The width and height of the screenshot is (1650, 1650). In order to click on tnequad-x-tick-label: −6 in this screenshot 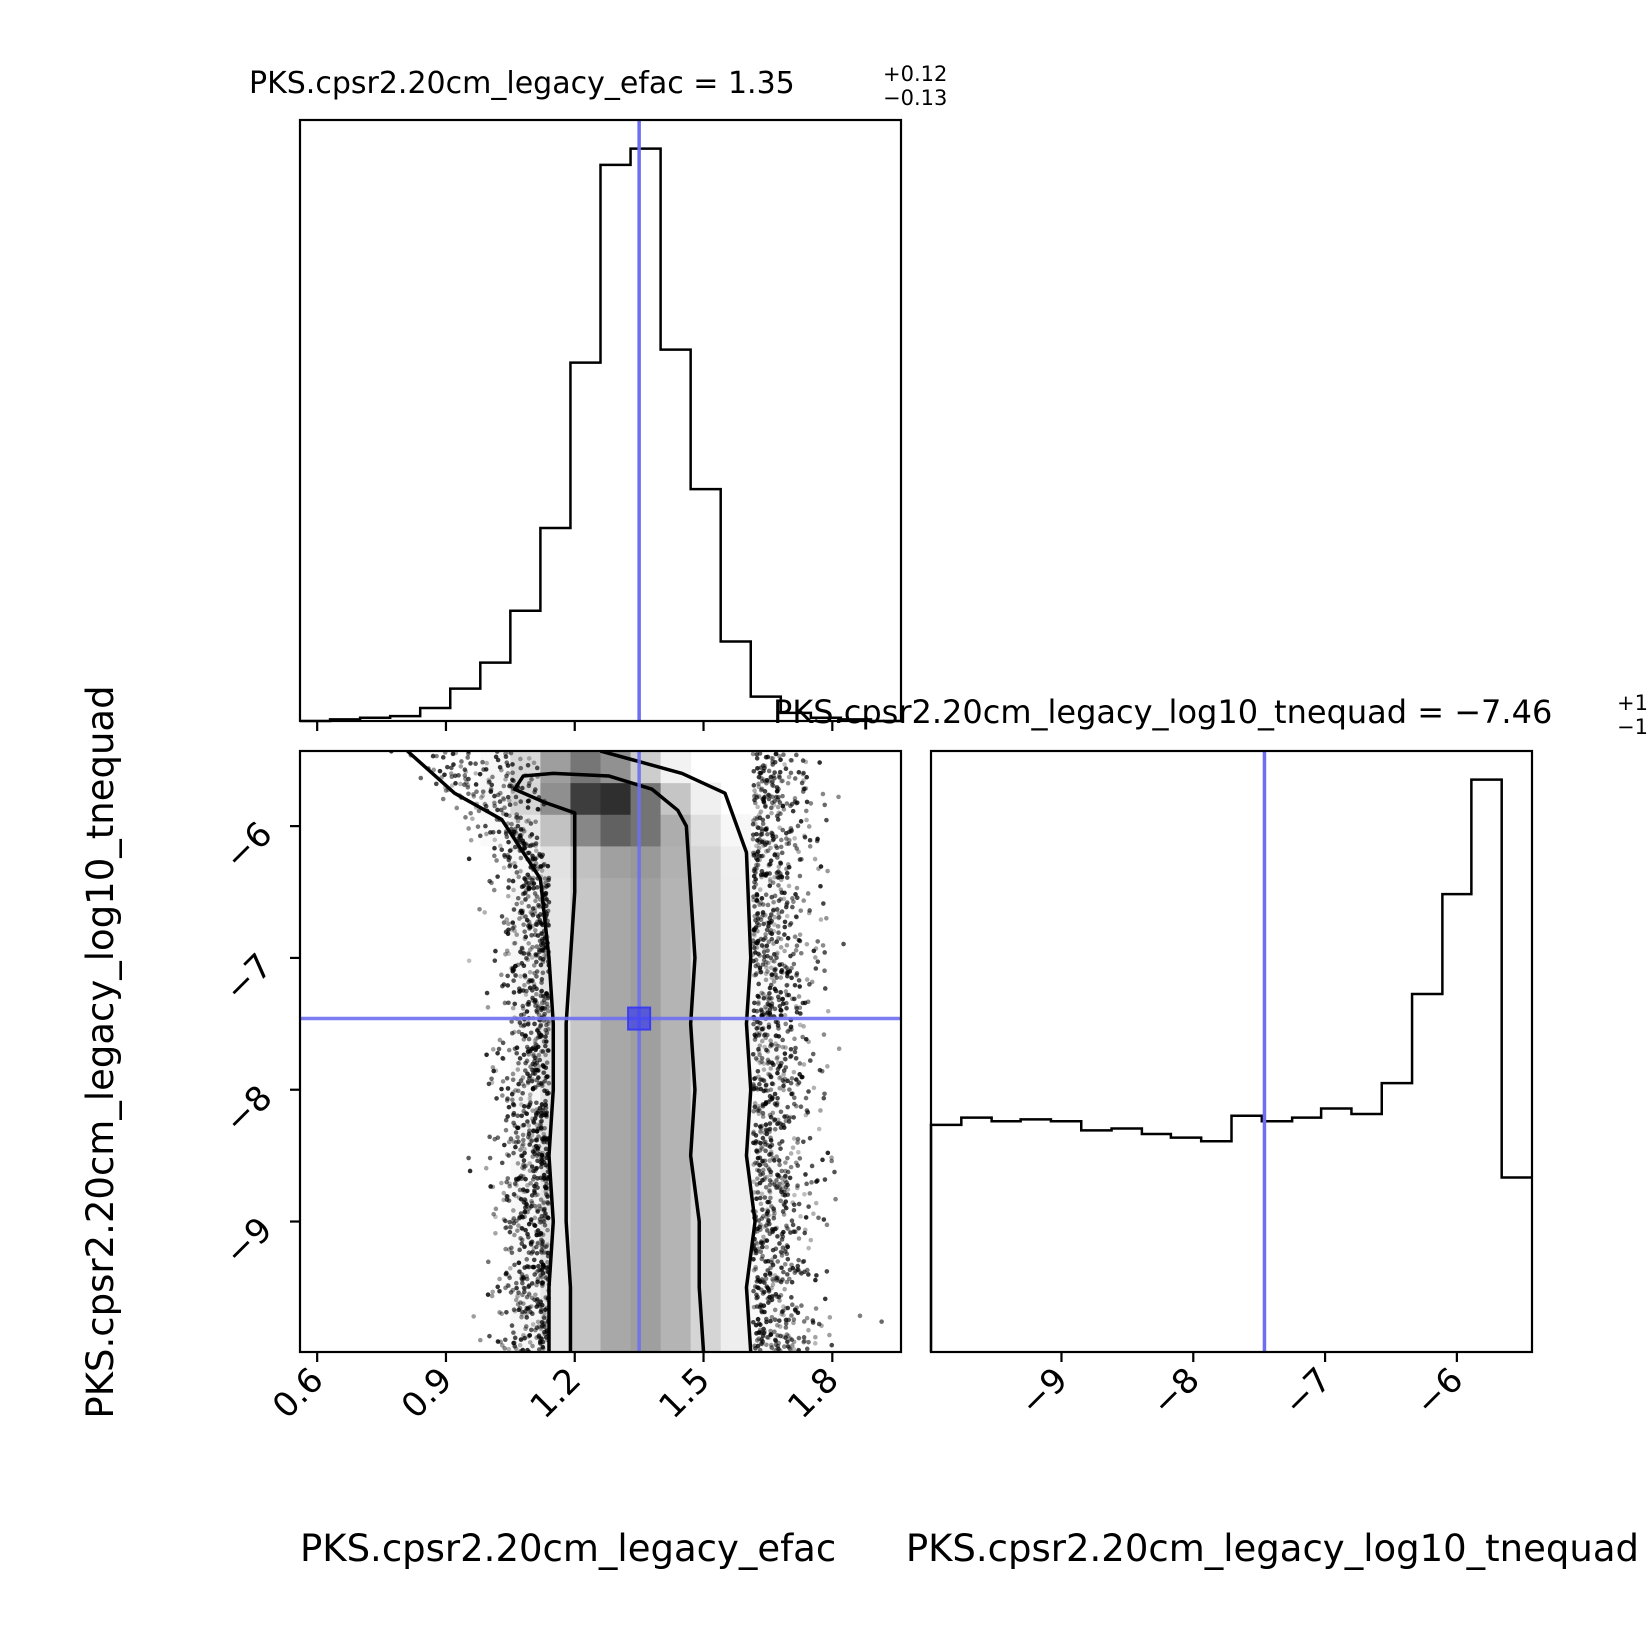, I will do `click(1440, 1392)`.